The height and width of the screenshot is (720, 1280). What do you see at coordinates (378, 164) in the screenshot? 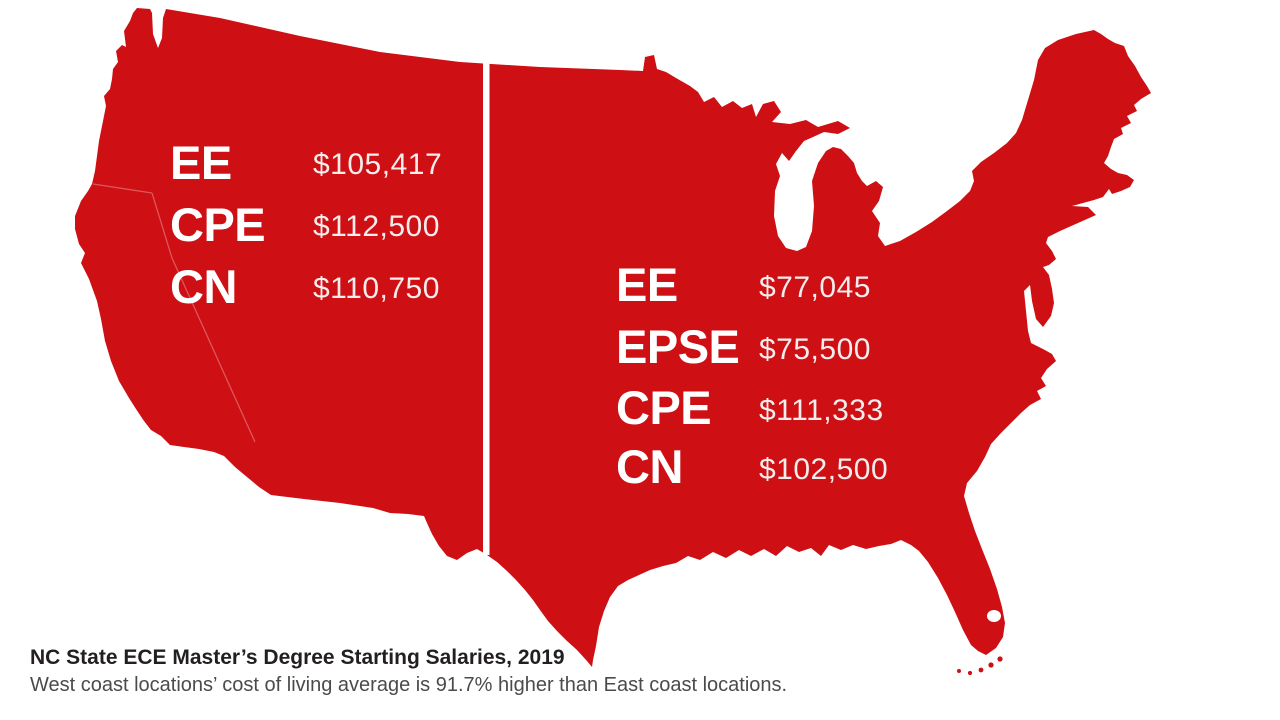
I see `salary-value: $105,417` at bounding box center [378, 164].